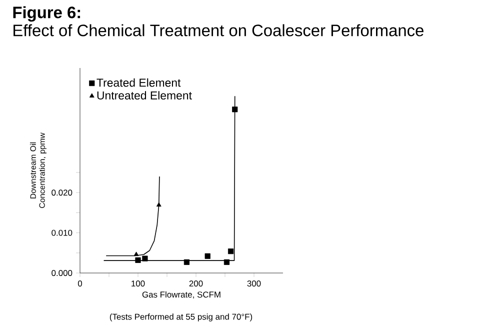 This screenshot has height=334, width=500. What do you see at coordinates (219, 30) in the screenshot?
I see `chart-subtitle: Effect of Chemical Treatment on Coalescer Performance` at bounding box center [219, 30].